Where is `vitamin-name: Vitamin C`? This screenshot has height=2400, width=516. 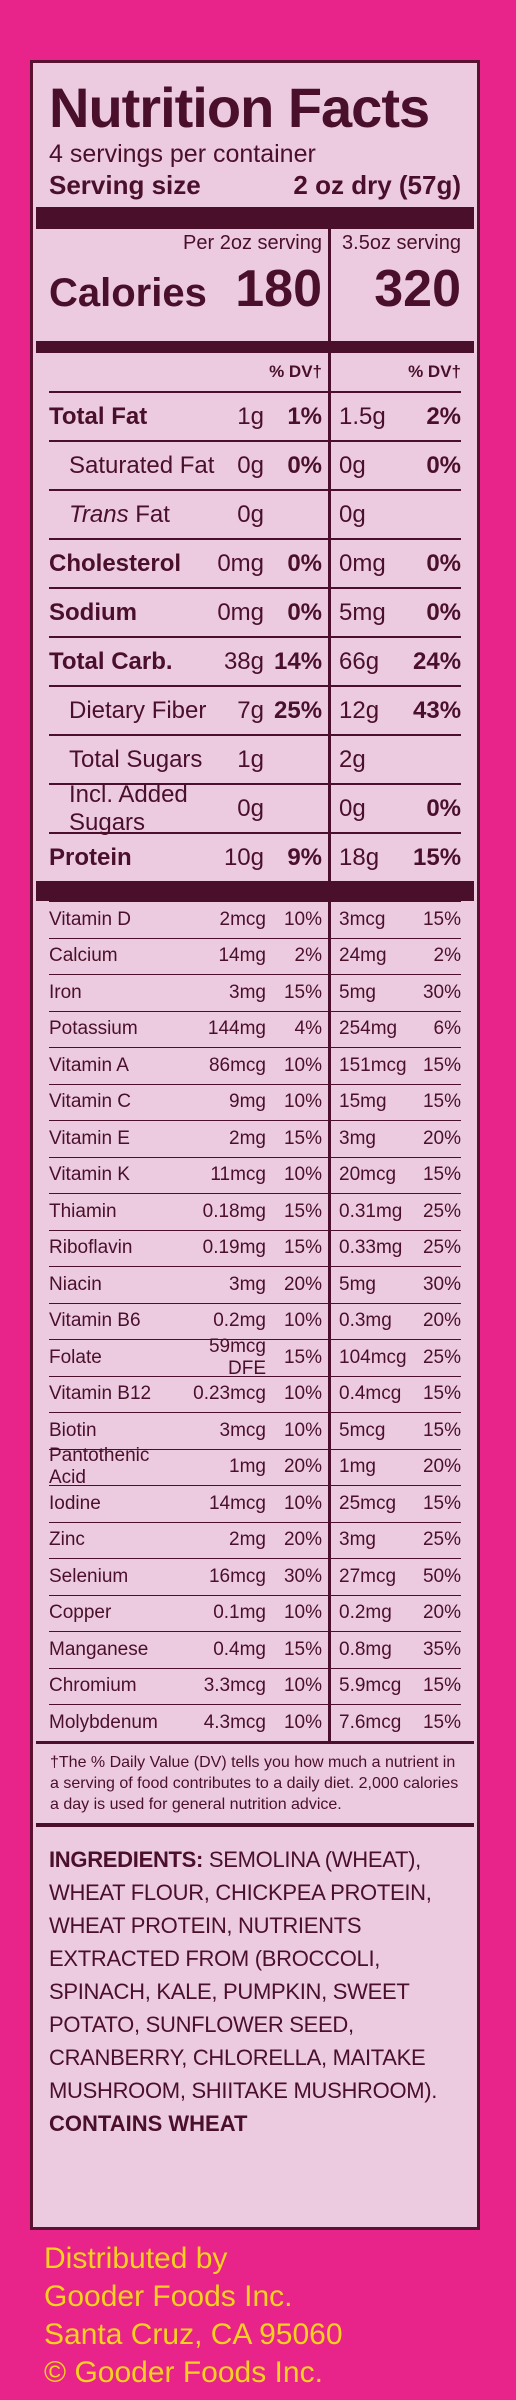
vitamin-name: Vitamin C is located at coordinates (90, 1102).